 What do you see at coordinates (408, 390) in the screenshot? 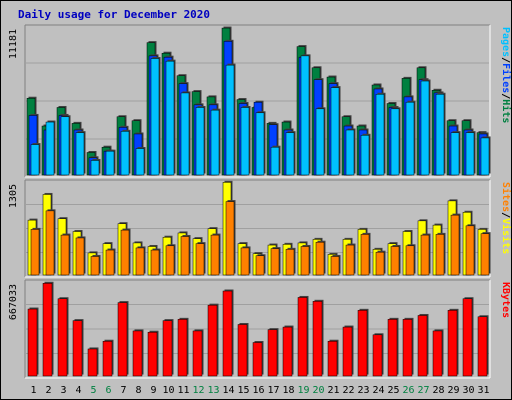
I see `x-tick-label-26: 26` at bounding box center [408, 390].